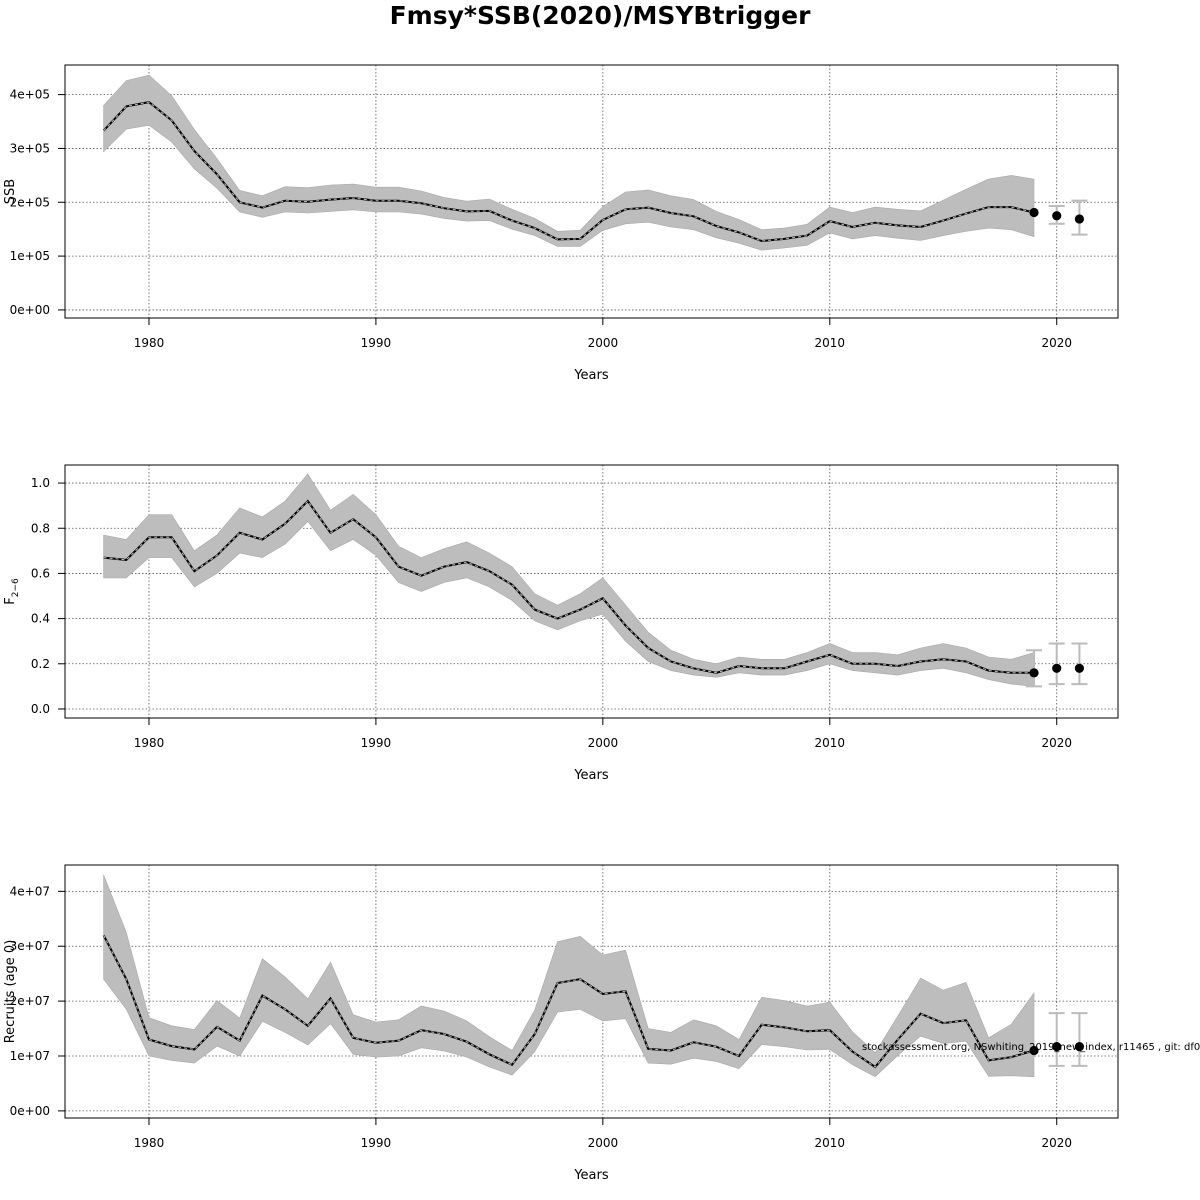 The height and width of the screenshot is (1200, 1200). What do you see at coordinates (30, 946) in the screenshot?
I see `y-tick-label: 3e+07` at bounding box center [30, 946].